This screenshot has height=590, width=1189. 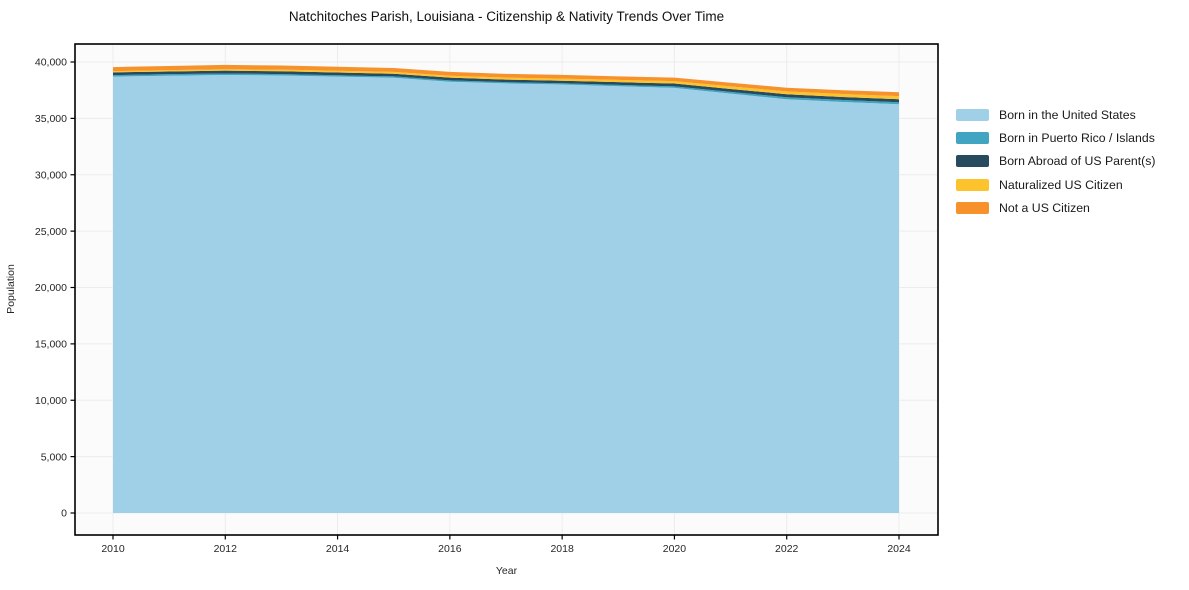 What do you see at coordinates (1061, 184) in the screenshot?
I see `legend-label: Naturalized US Citizen` at bounding box center [1061, 184].